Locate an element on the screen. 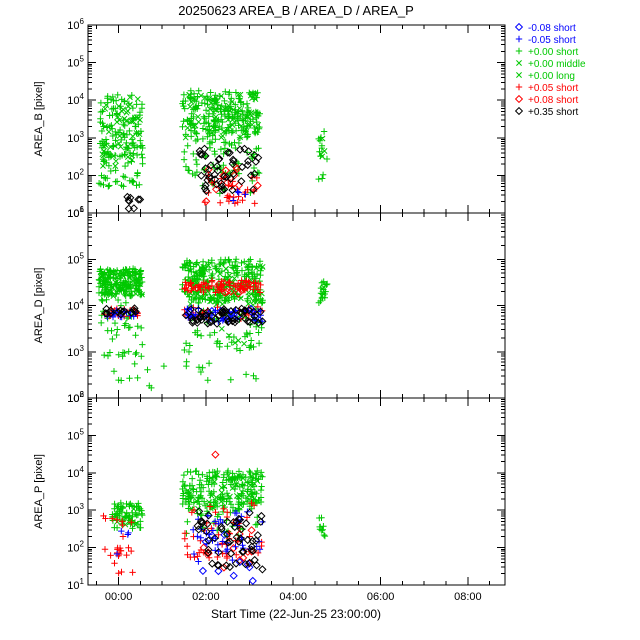 The width and height of the screenshot is (640, 640). legend-item: -0.08 short is located at coordinates (545, 28).